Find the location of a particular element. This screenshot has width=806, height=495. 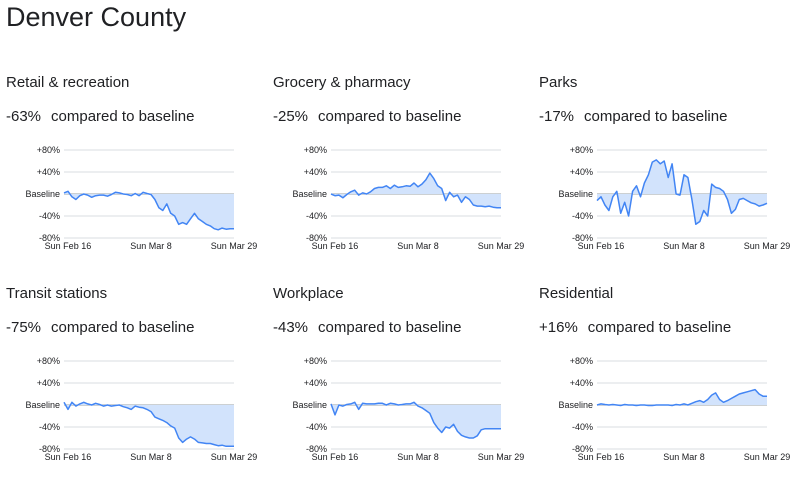

chart-title: Grocery & pharmacy is located at coordinates (342, 82).